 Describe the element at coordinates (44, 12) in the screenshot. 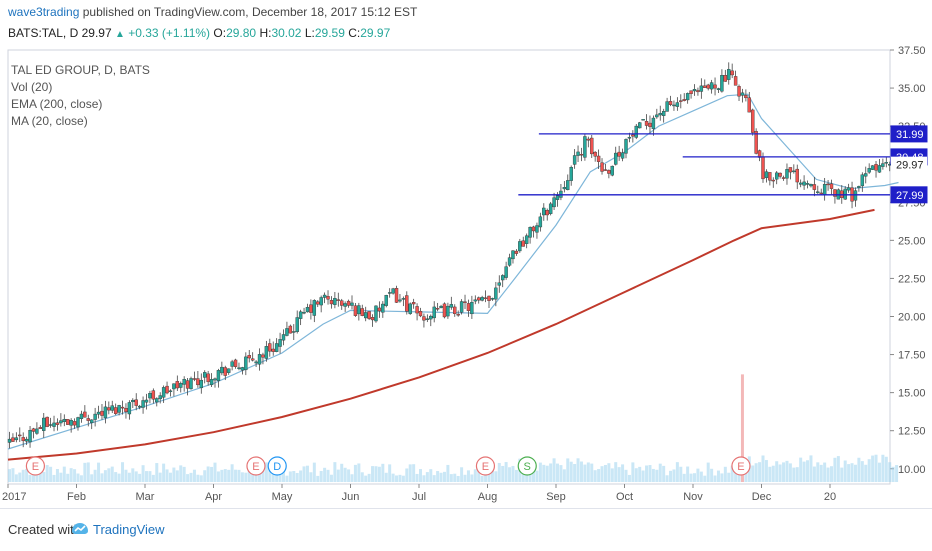

I see `author-link: wave3trading` at that location.